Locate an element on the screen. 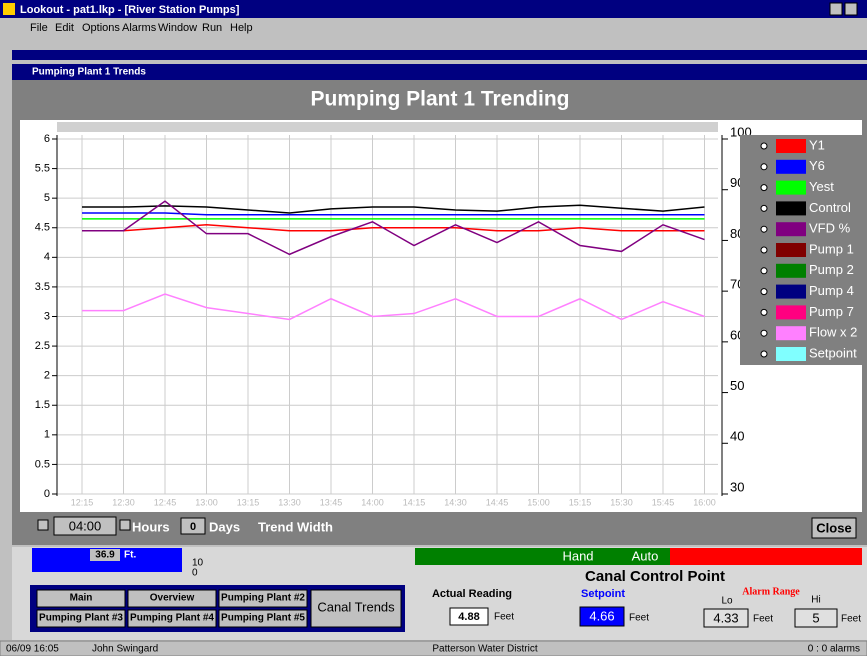 The image size is (867, 661). actual-label: Actual Reading is located at coordinates (472, 594).